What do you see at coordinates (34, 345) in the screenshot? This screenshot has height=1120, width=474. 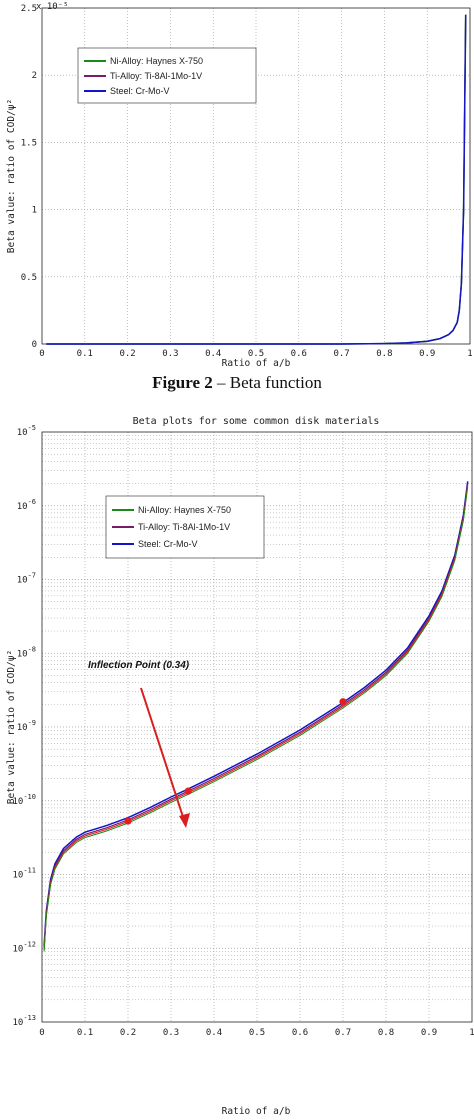 I see `chart1-y-tick-label: 0` at bounding box center [34, 345].